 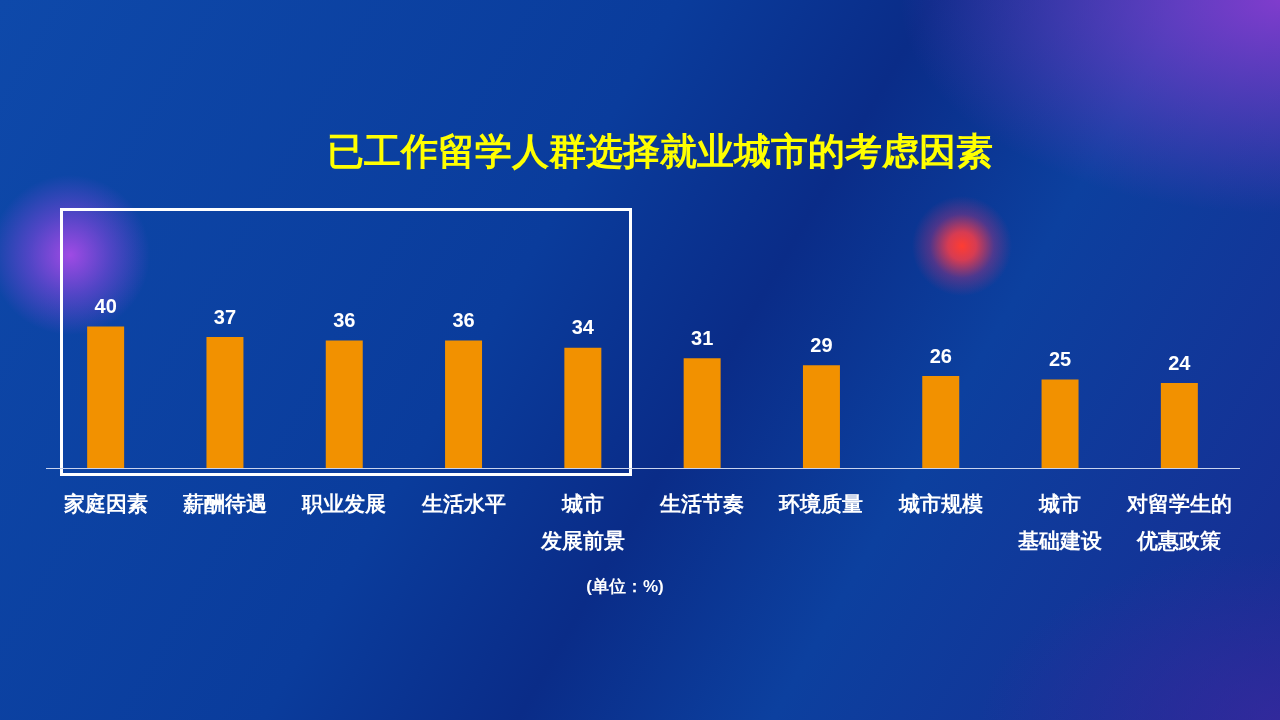 What do you see at coordinates (1060, 522) in the screenshot?
I see `x-tick-label: 城市基础建设` at bounding box center [1060, 522].